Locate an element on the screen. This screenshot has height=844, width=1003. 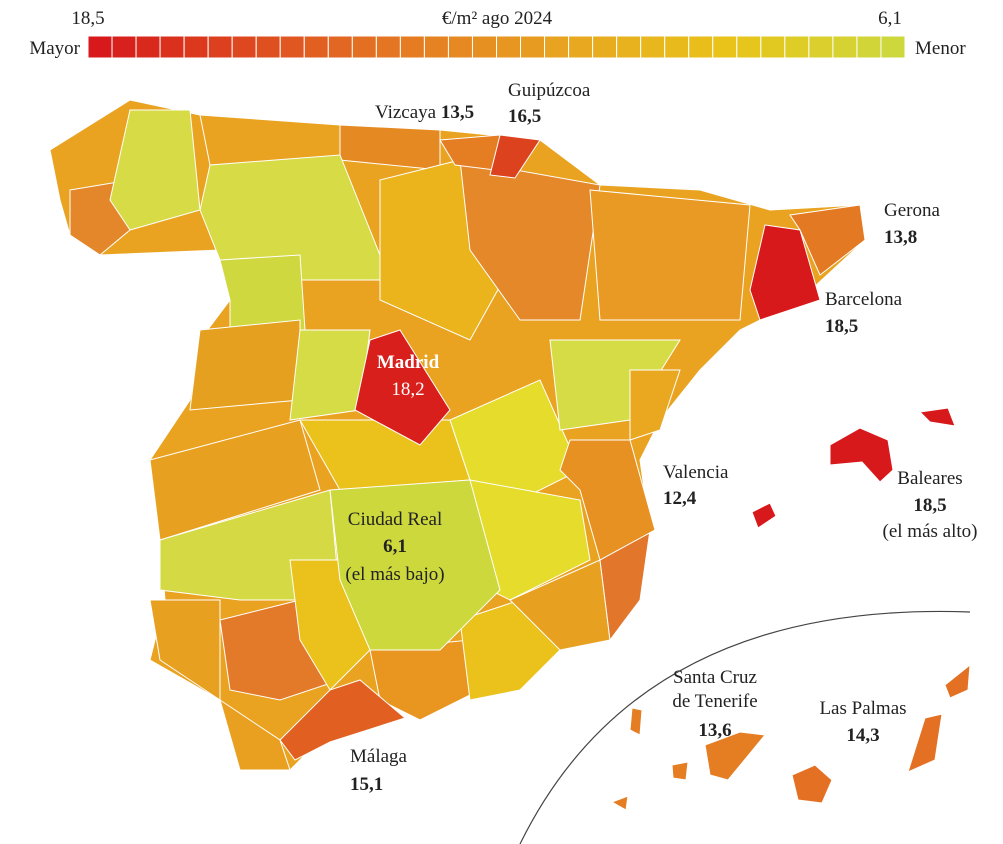
region-name: Las Palmas is located at coordinates (862, 708).